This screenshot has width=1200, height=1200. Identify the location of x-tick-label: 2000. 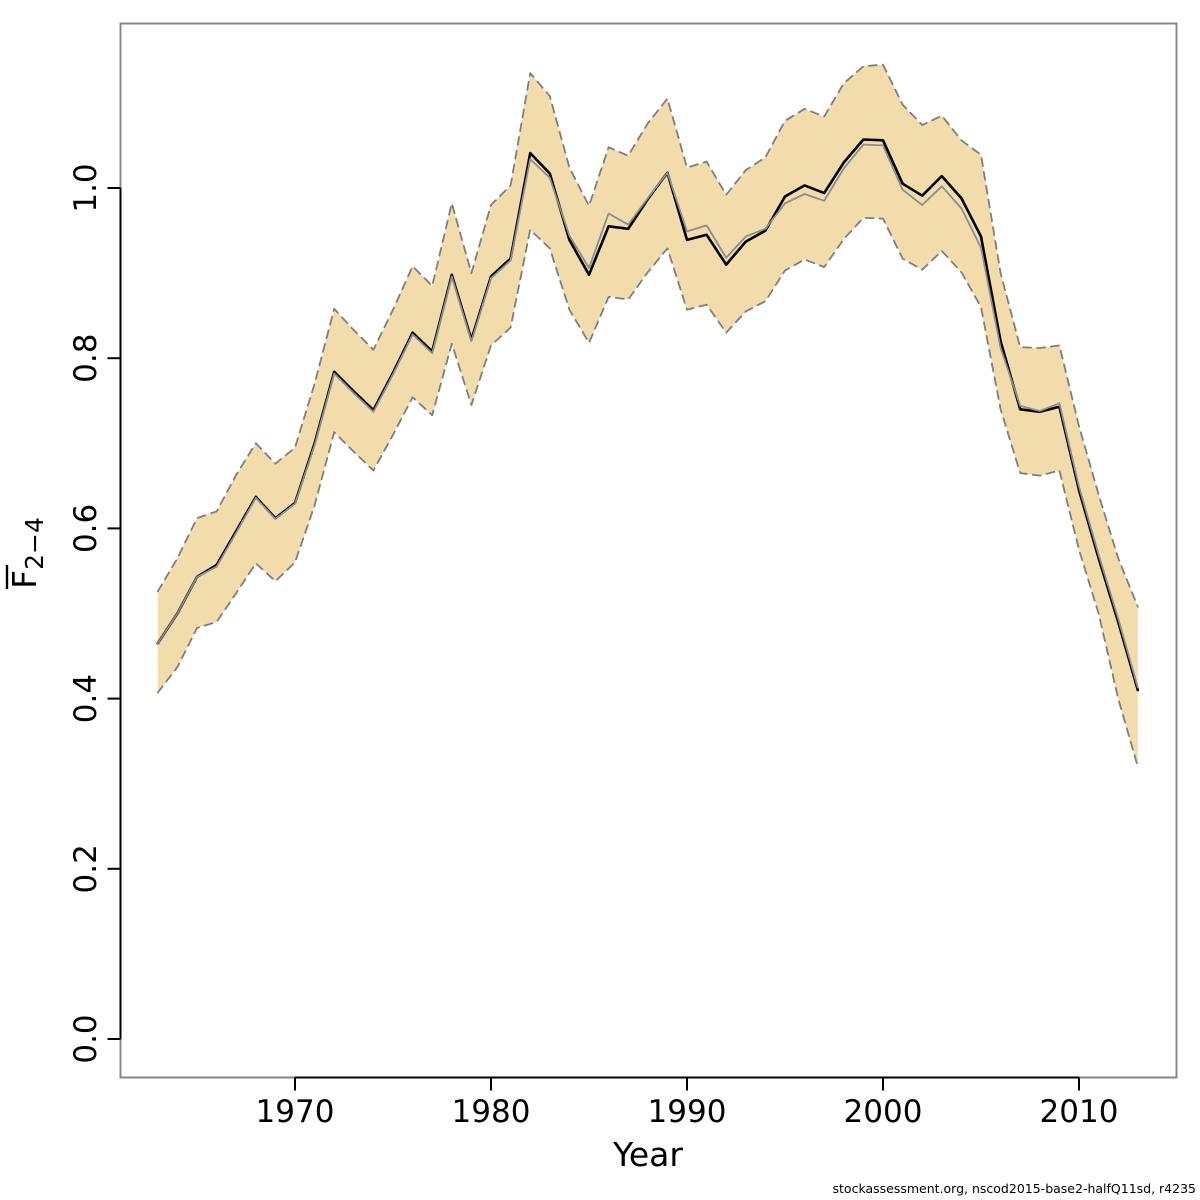
(883, 1112).